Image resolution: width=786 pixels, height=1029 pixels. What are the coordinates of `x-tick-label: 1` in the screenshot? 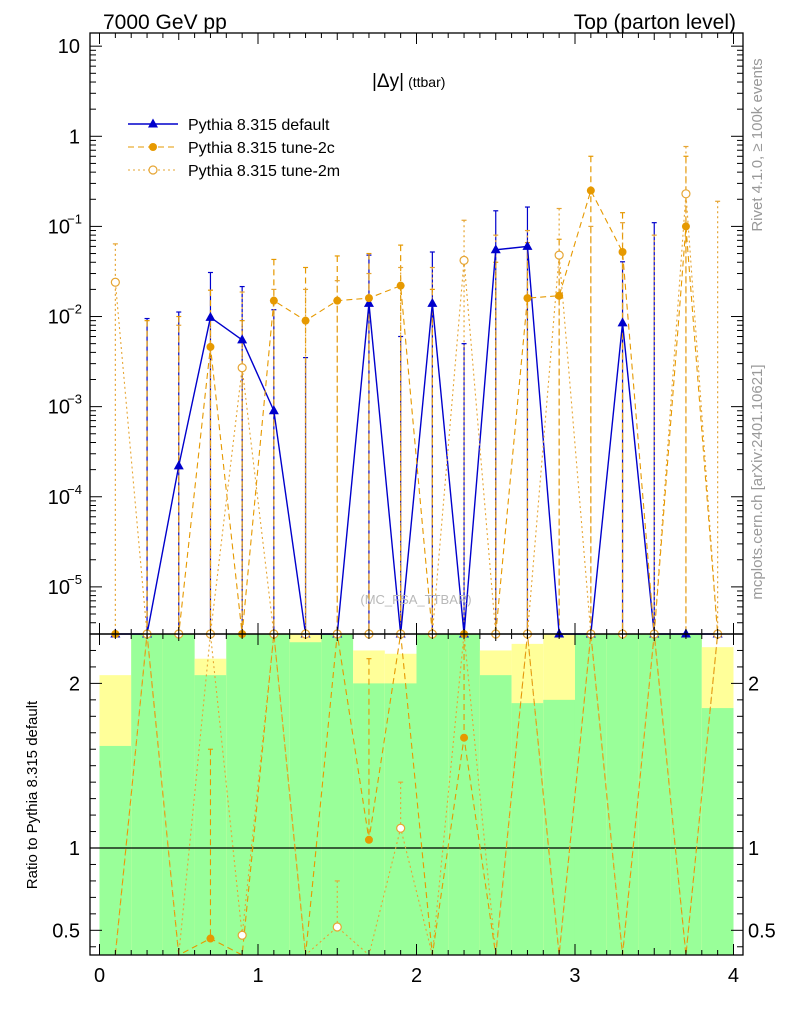 It's located at (257, 976).